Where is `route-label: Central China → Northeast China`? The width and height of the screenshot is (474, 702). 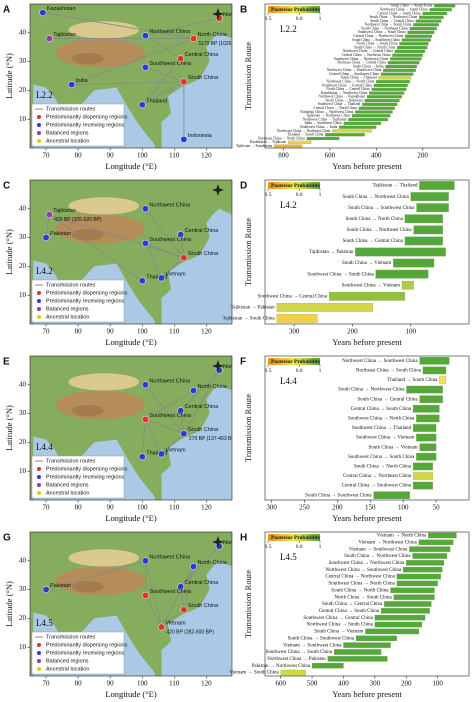
route-label: Central China → Northeast China is located at coordinates (366, 55).